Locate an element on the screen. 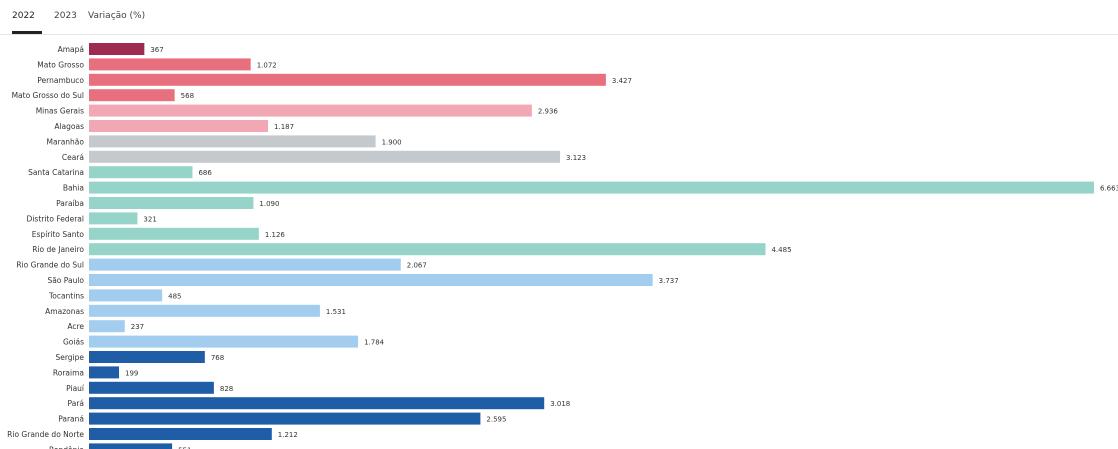  value-label: 3.018 is located at coordinates (560, 404).